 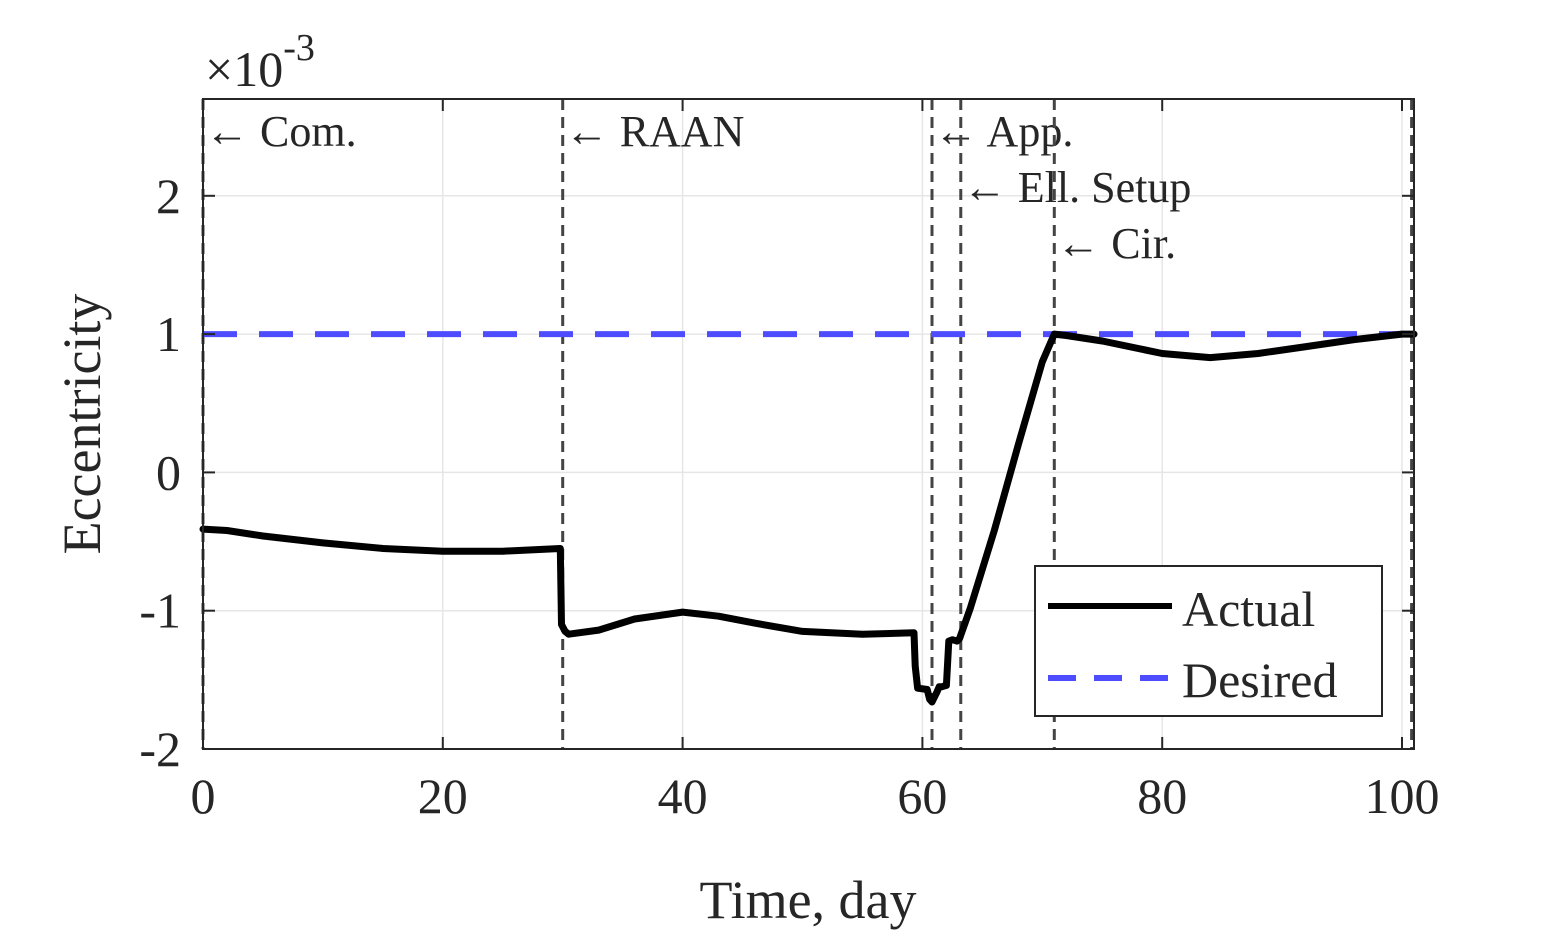 I want to click on y-tick-label: 1, so click(x=168, y=334).